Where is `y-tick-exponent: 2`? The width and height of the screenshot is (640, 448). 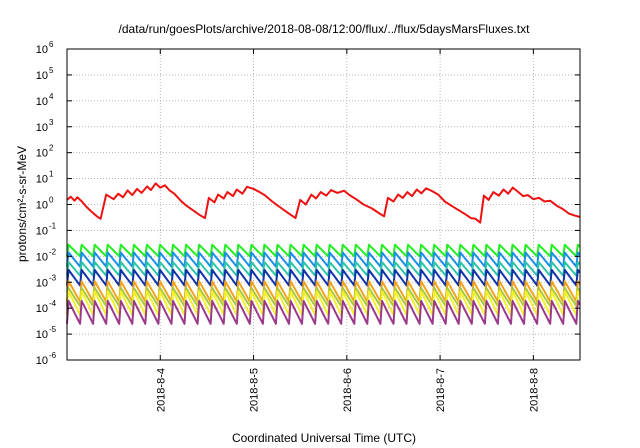 y-tick-exponent: 2 is located at coordinates (51, 148).